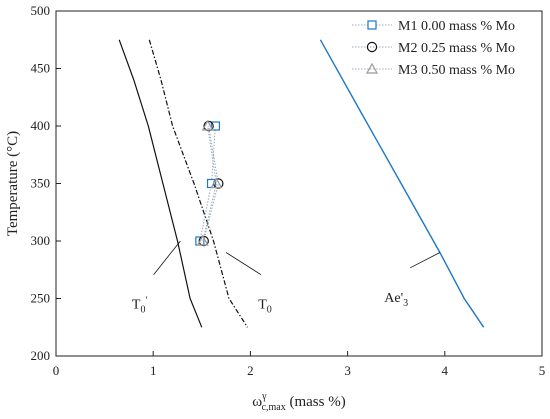  Describe the element at coordinates (456, 48) in the screenshot. I see `legend-label: M2 0.25 mass % Mo` at that location.